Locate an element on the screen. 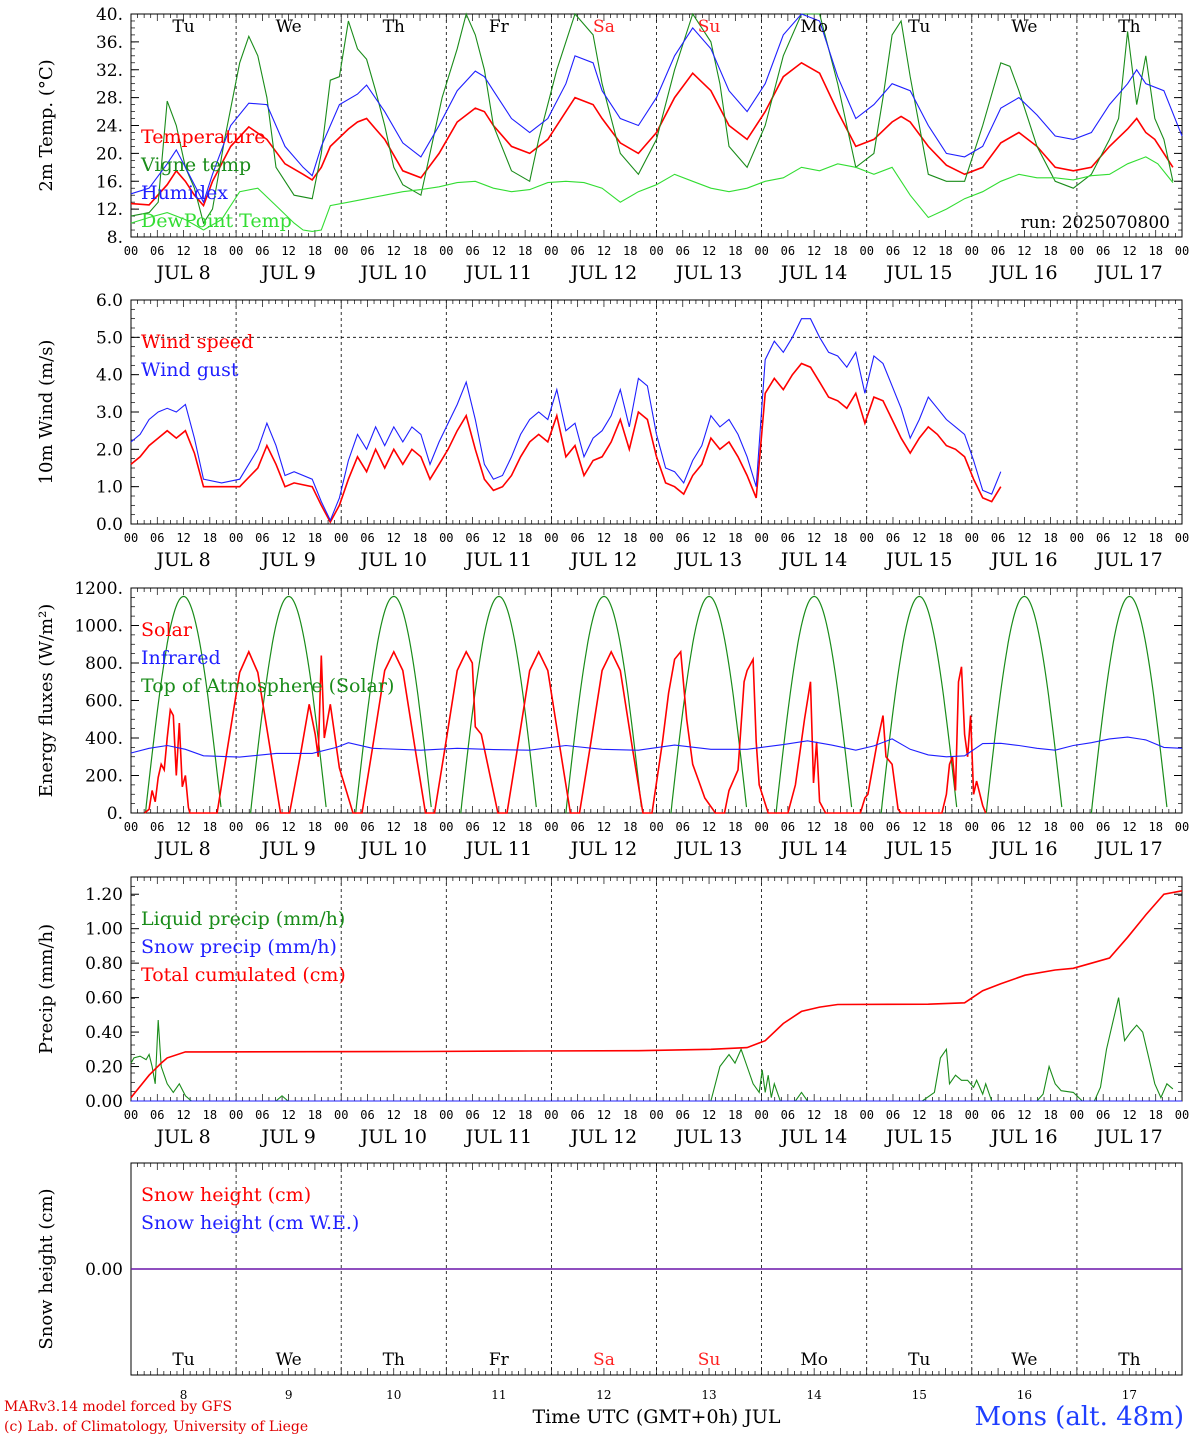  x-axis-label: Time UTC (GMT+0h) JUL is located at coordinates (657, 1417).